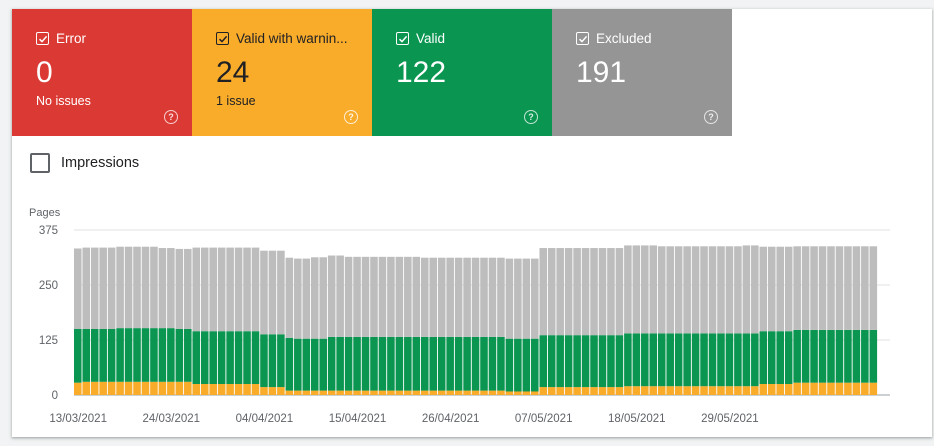  I want to click on valid-tile: Valid 122 ?, so click(462, 72).